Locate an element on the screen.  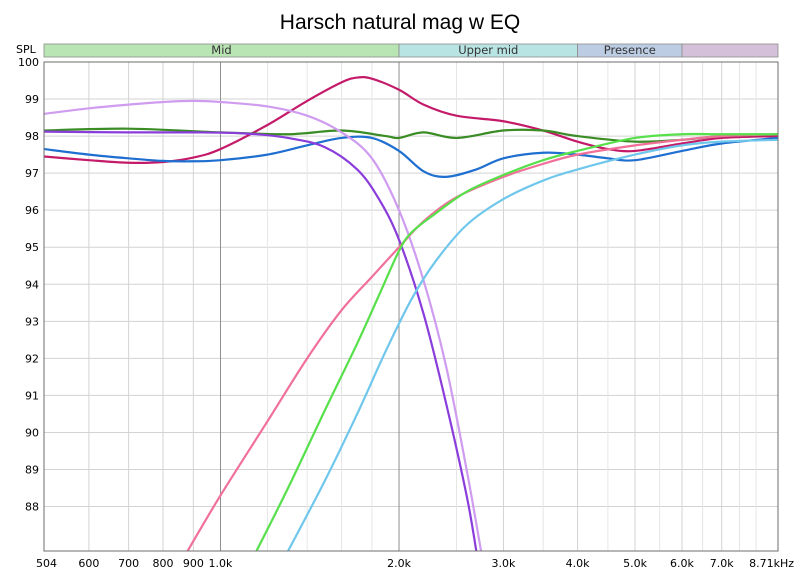
y-tick-label: 95 is located at coordinates (32, 247).